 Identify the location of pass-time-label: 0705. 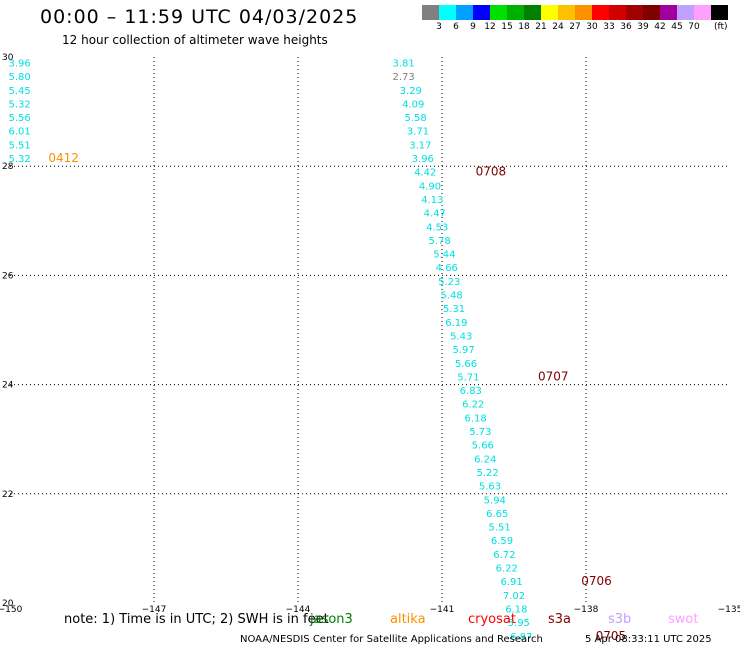
(611, 636).